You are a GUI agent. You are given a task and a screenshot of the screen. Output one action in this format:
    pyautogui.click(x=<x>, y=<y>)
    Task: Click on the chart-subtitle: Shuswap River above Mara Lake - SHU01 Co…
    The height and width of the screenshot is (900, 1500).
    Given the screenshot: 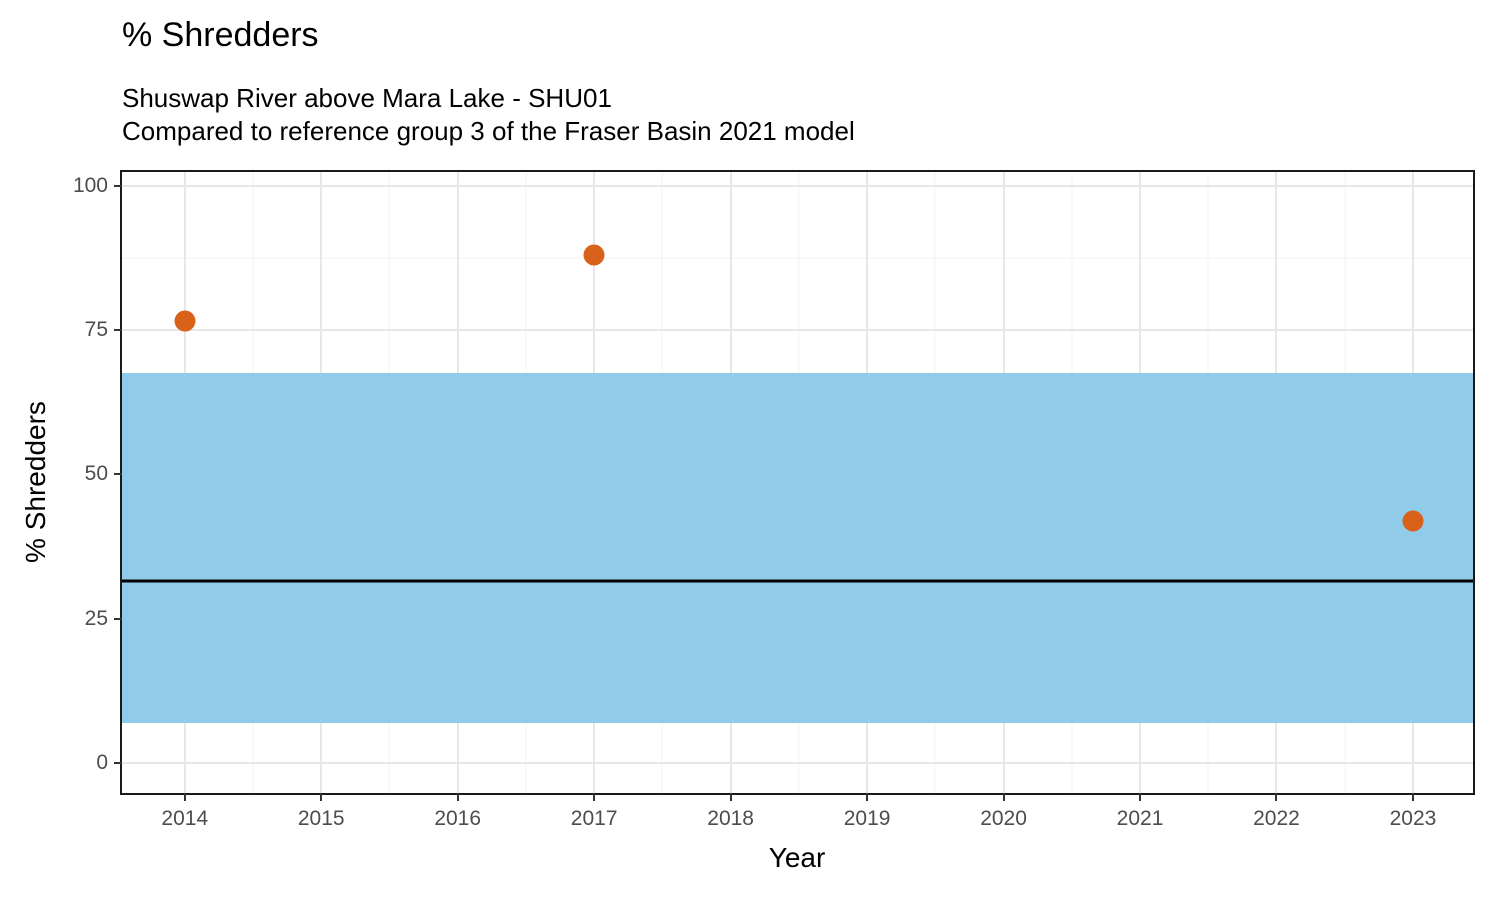 What is the action you would take?
    pyautogui.click(x=488, y=115)
    